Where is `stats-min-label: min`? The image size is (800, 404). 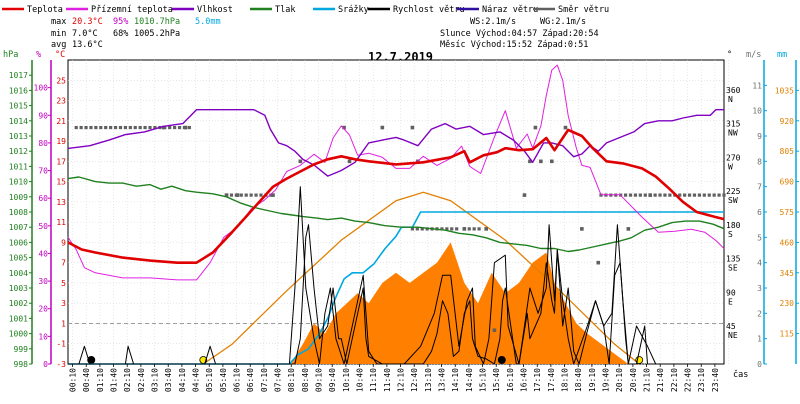 stats-min-label: min is located at coordinates (58, 34).